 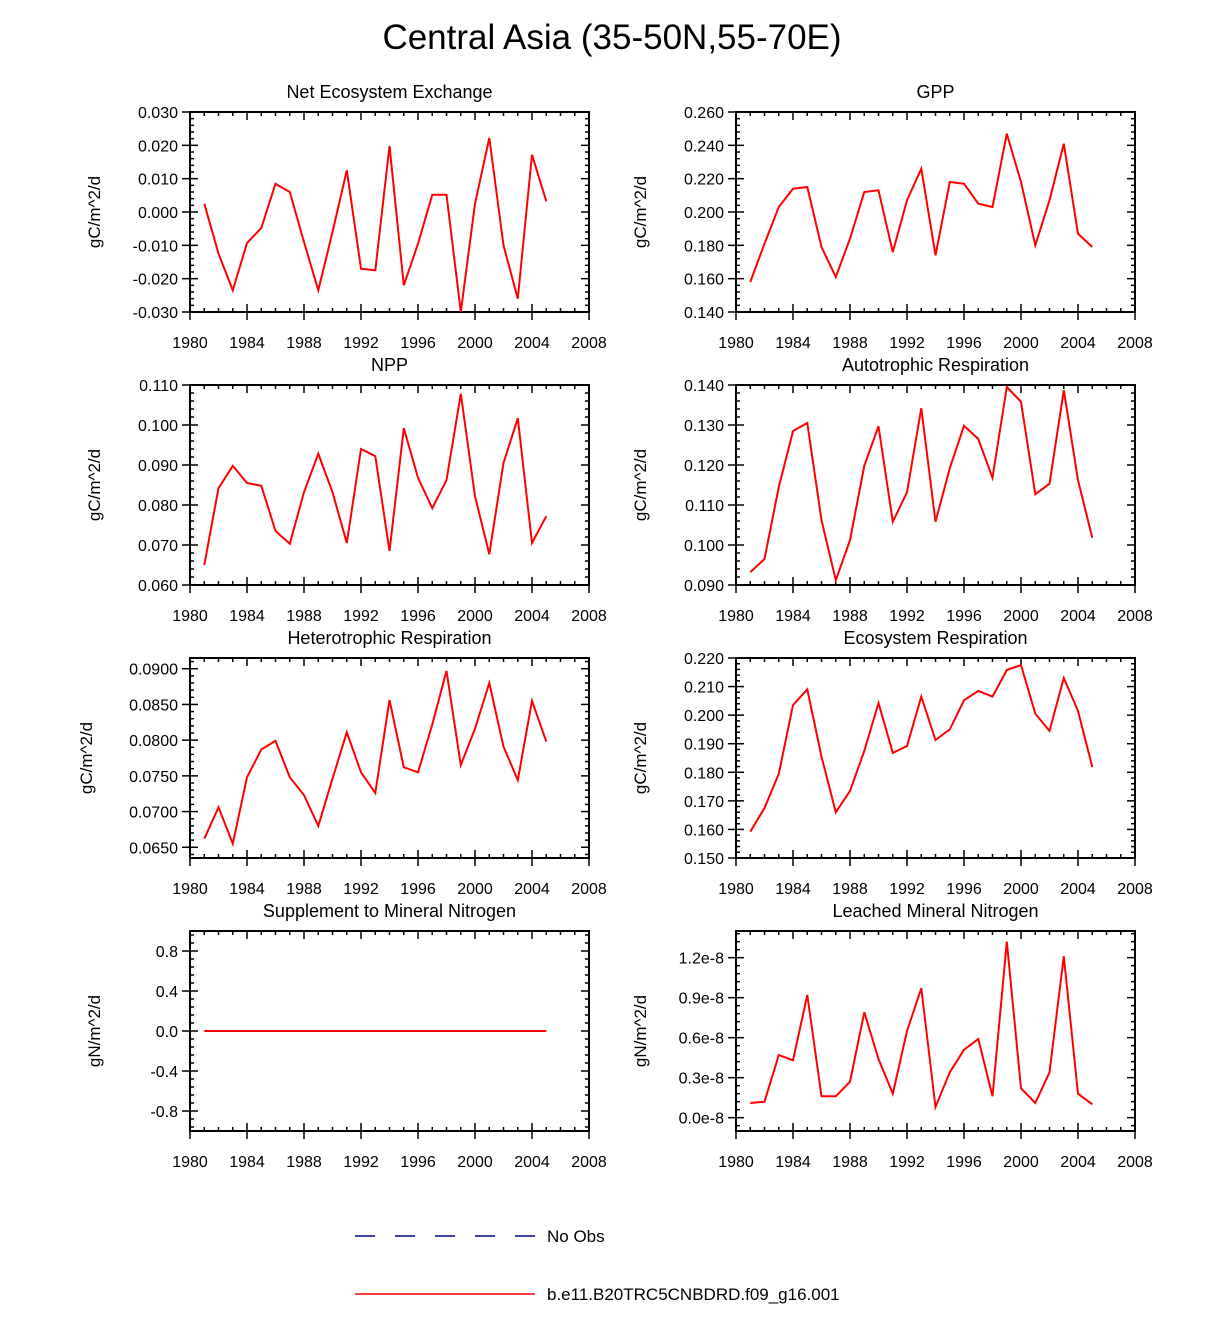 I want to click on y-tick-label: 0.110, so click(x=158, y=386).